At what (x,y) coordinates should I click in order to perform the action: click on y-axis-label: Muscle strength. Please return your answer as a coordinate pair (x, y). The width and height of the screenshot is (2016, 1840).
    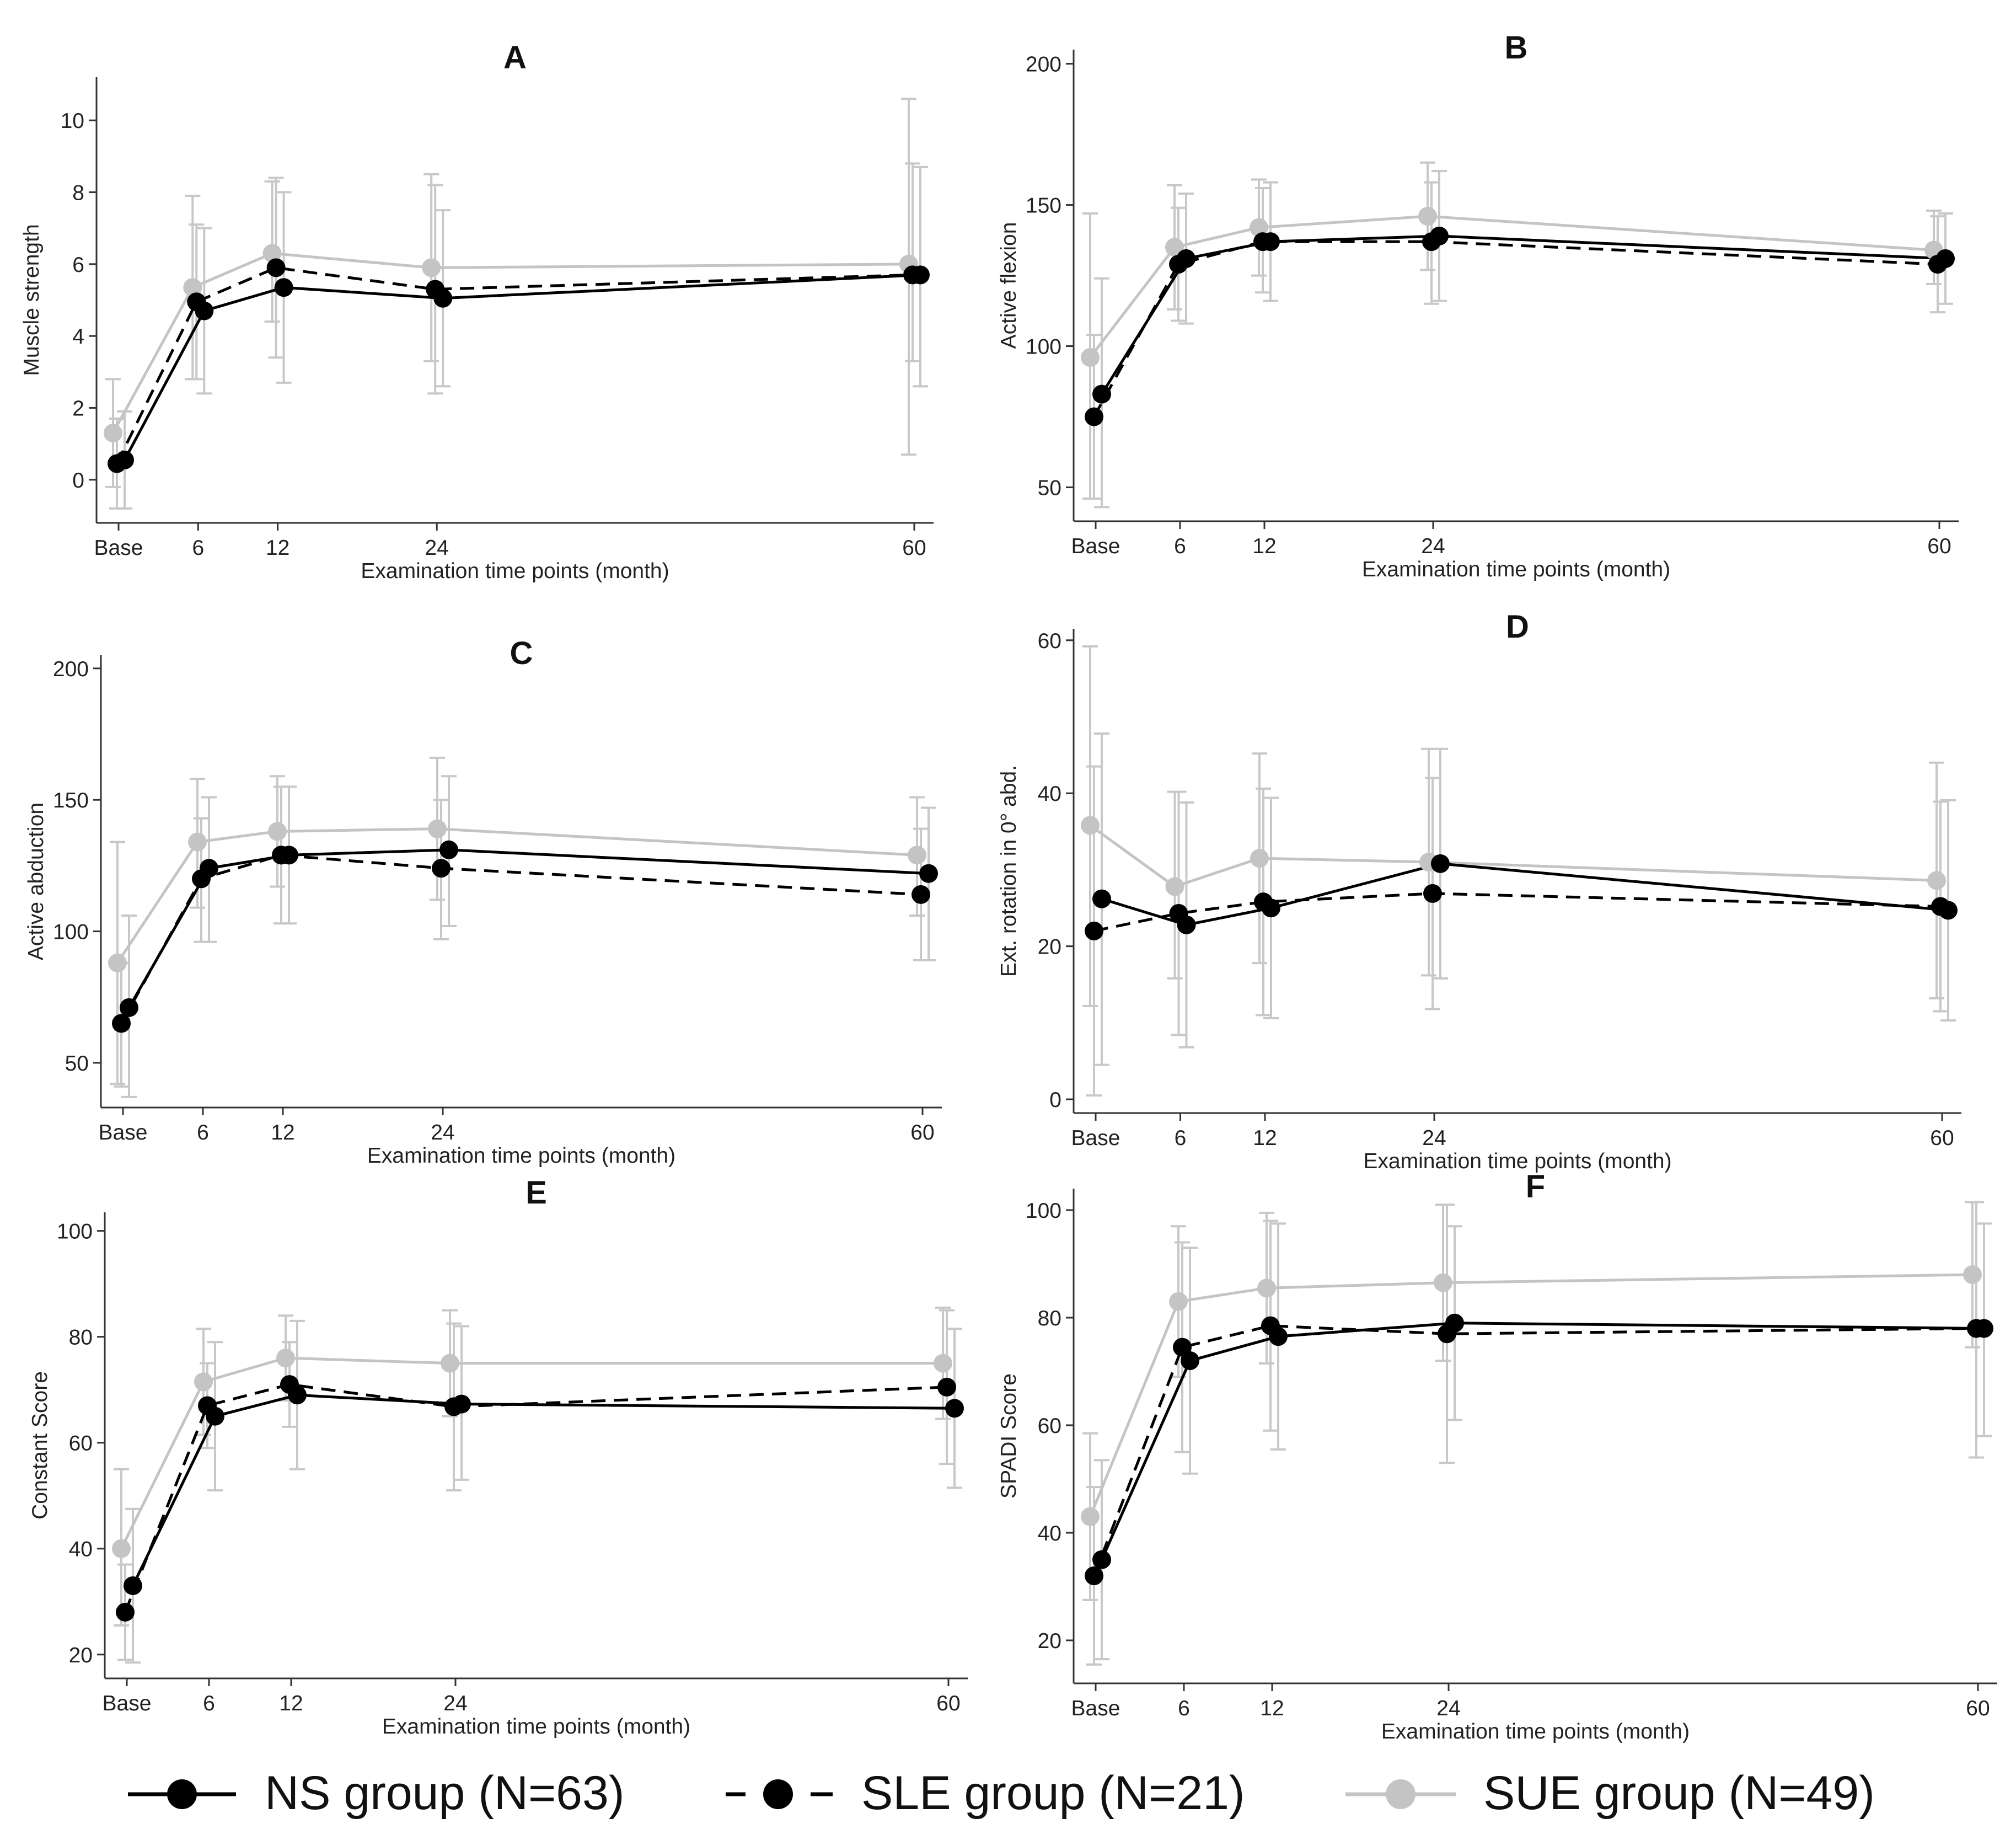
    Looking at the image, I should click on (32, 300).